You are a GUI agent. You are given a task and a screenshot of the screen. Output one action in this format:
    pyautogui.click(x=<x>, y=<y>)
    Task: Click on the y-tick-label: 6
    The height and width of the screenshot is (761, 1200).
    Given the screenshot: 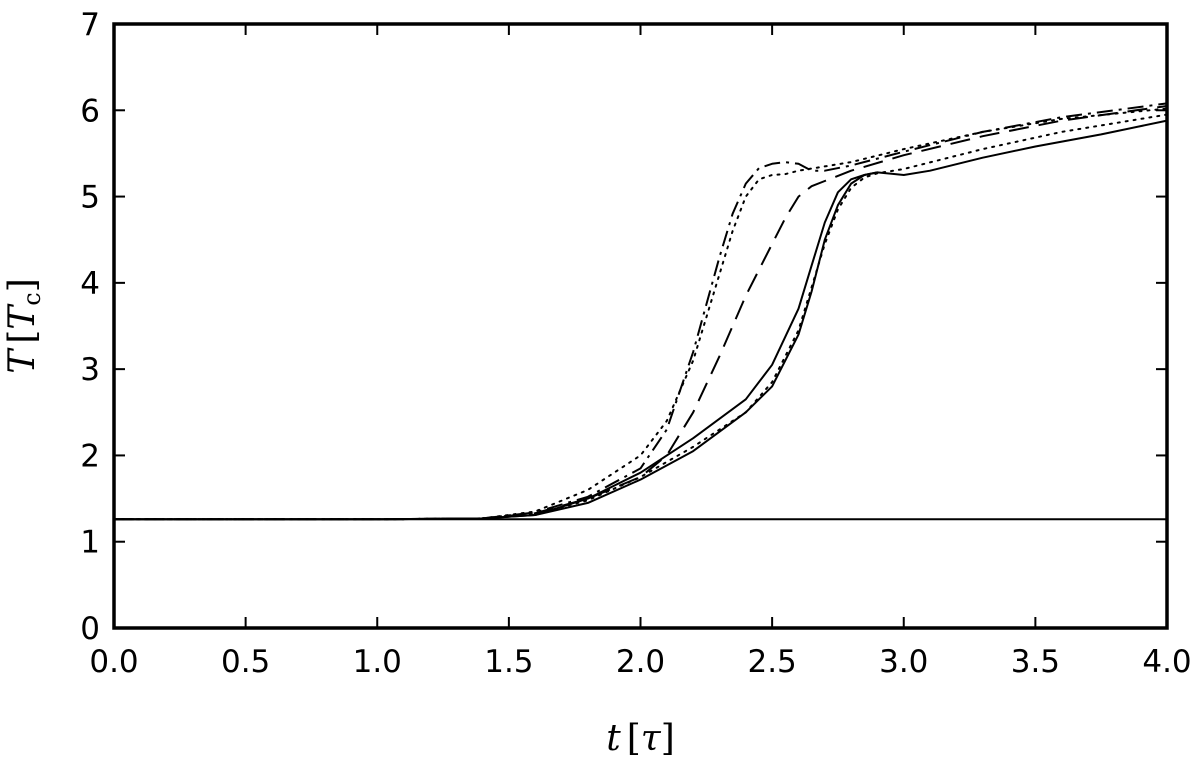 What is the action you would take?
    pyautogui.click(x=90, y=111)
    